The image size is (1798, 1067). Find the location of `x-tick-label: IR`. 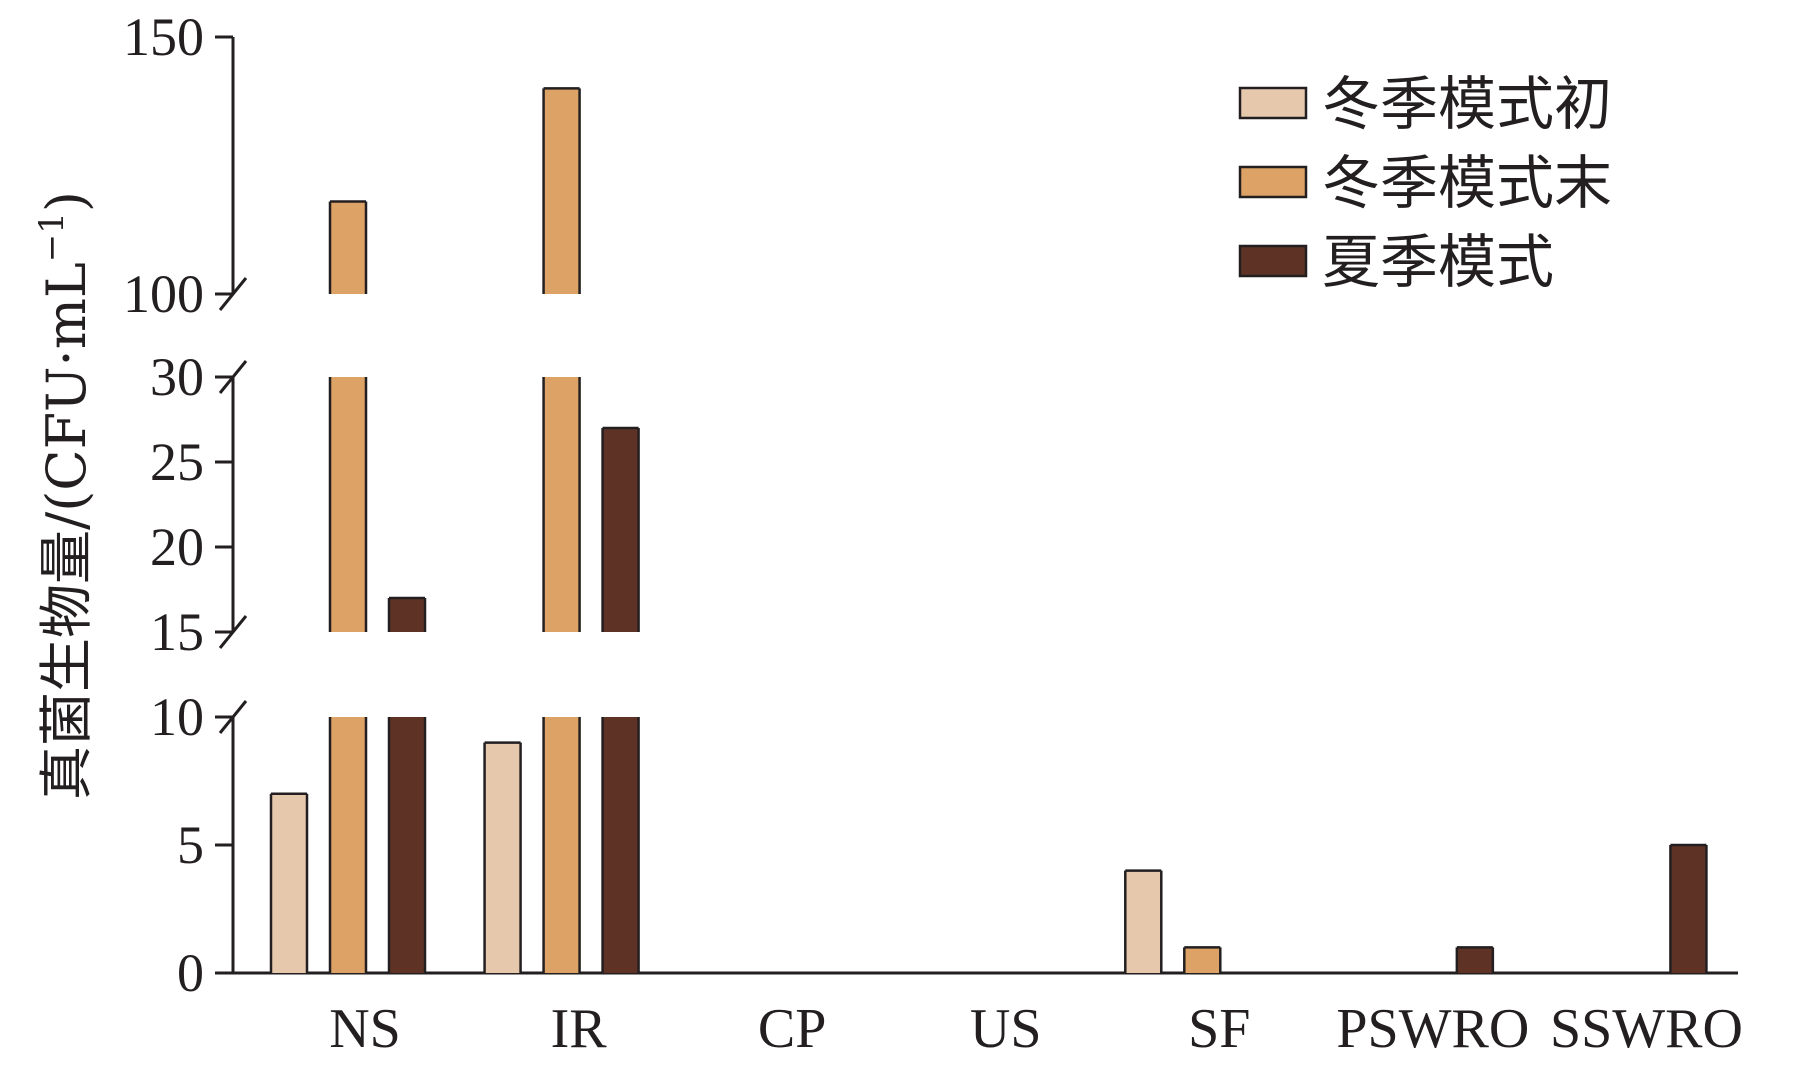

x-tick-label: IR is located at coordinates (579, 1029).